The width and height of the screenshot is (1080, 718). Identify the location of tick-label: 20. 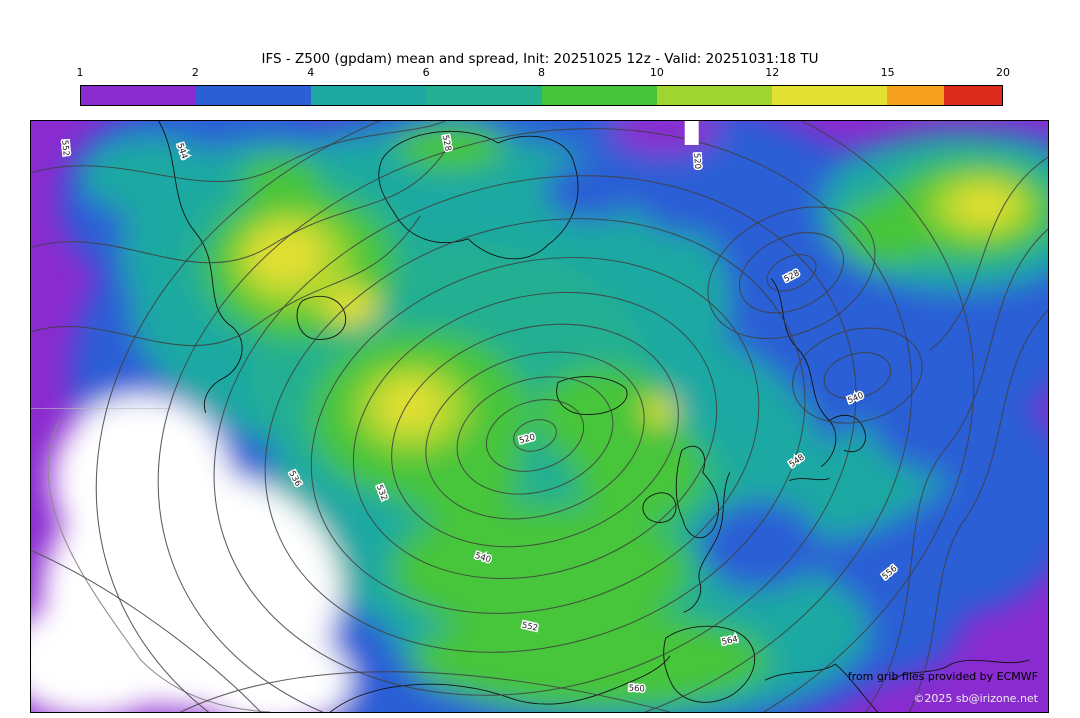
(1003, 72).